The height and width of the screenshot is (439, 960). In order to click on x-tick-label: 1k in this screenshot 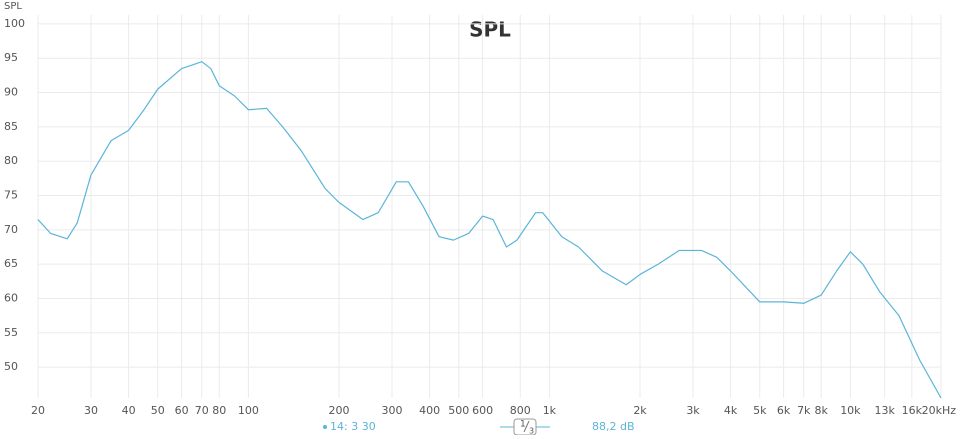, I will do `click(550, 410)`.